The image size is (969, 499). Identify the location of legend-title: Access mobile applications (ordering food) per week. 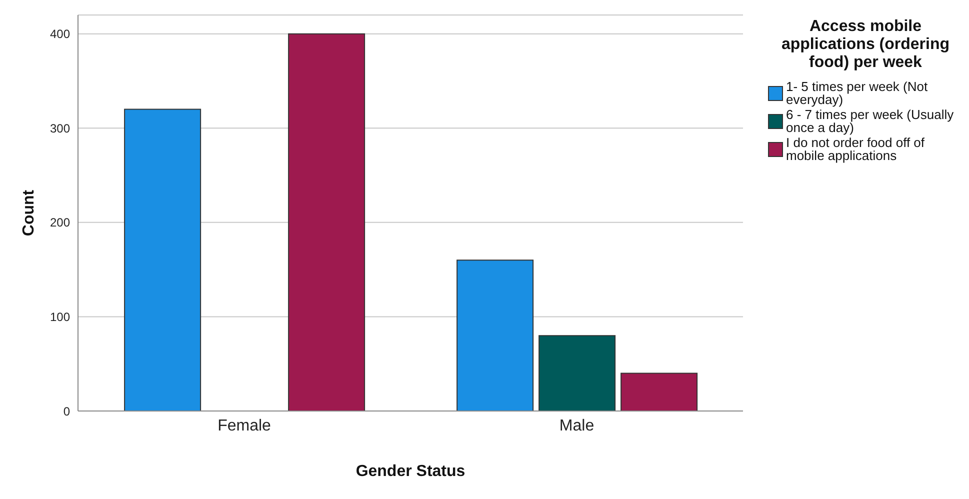
(865, 45).